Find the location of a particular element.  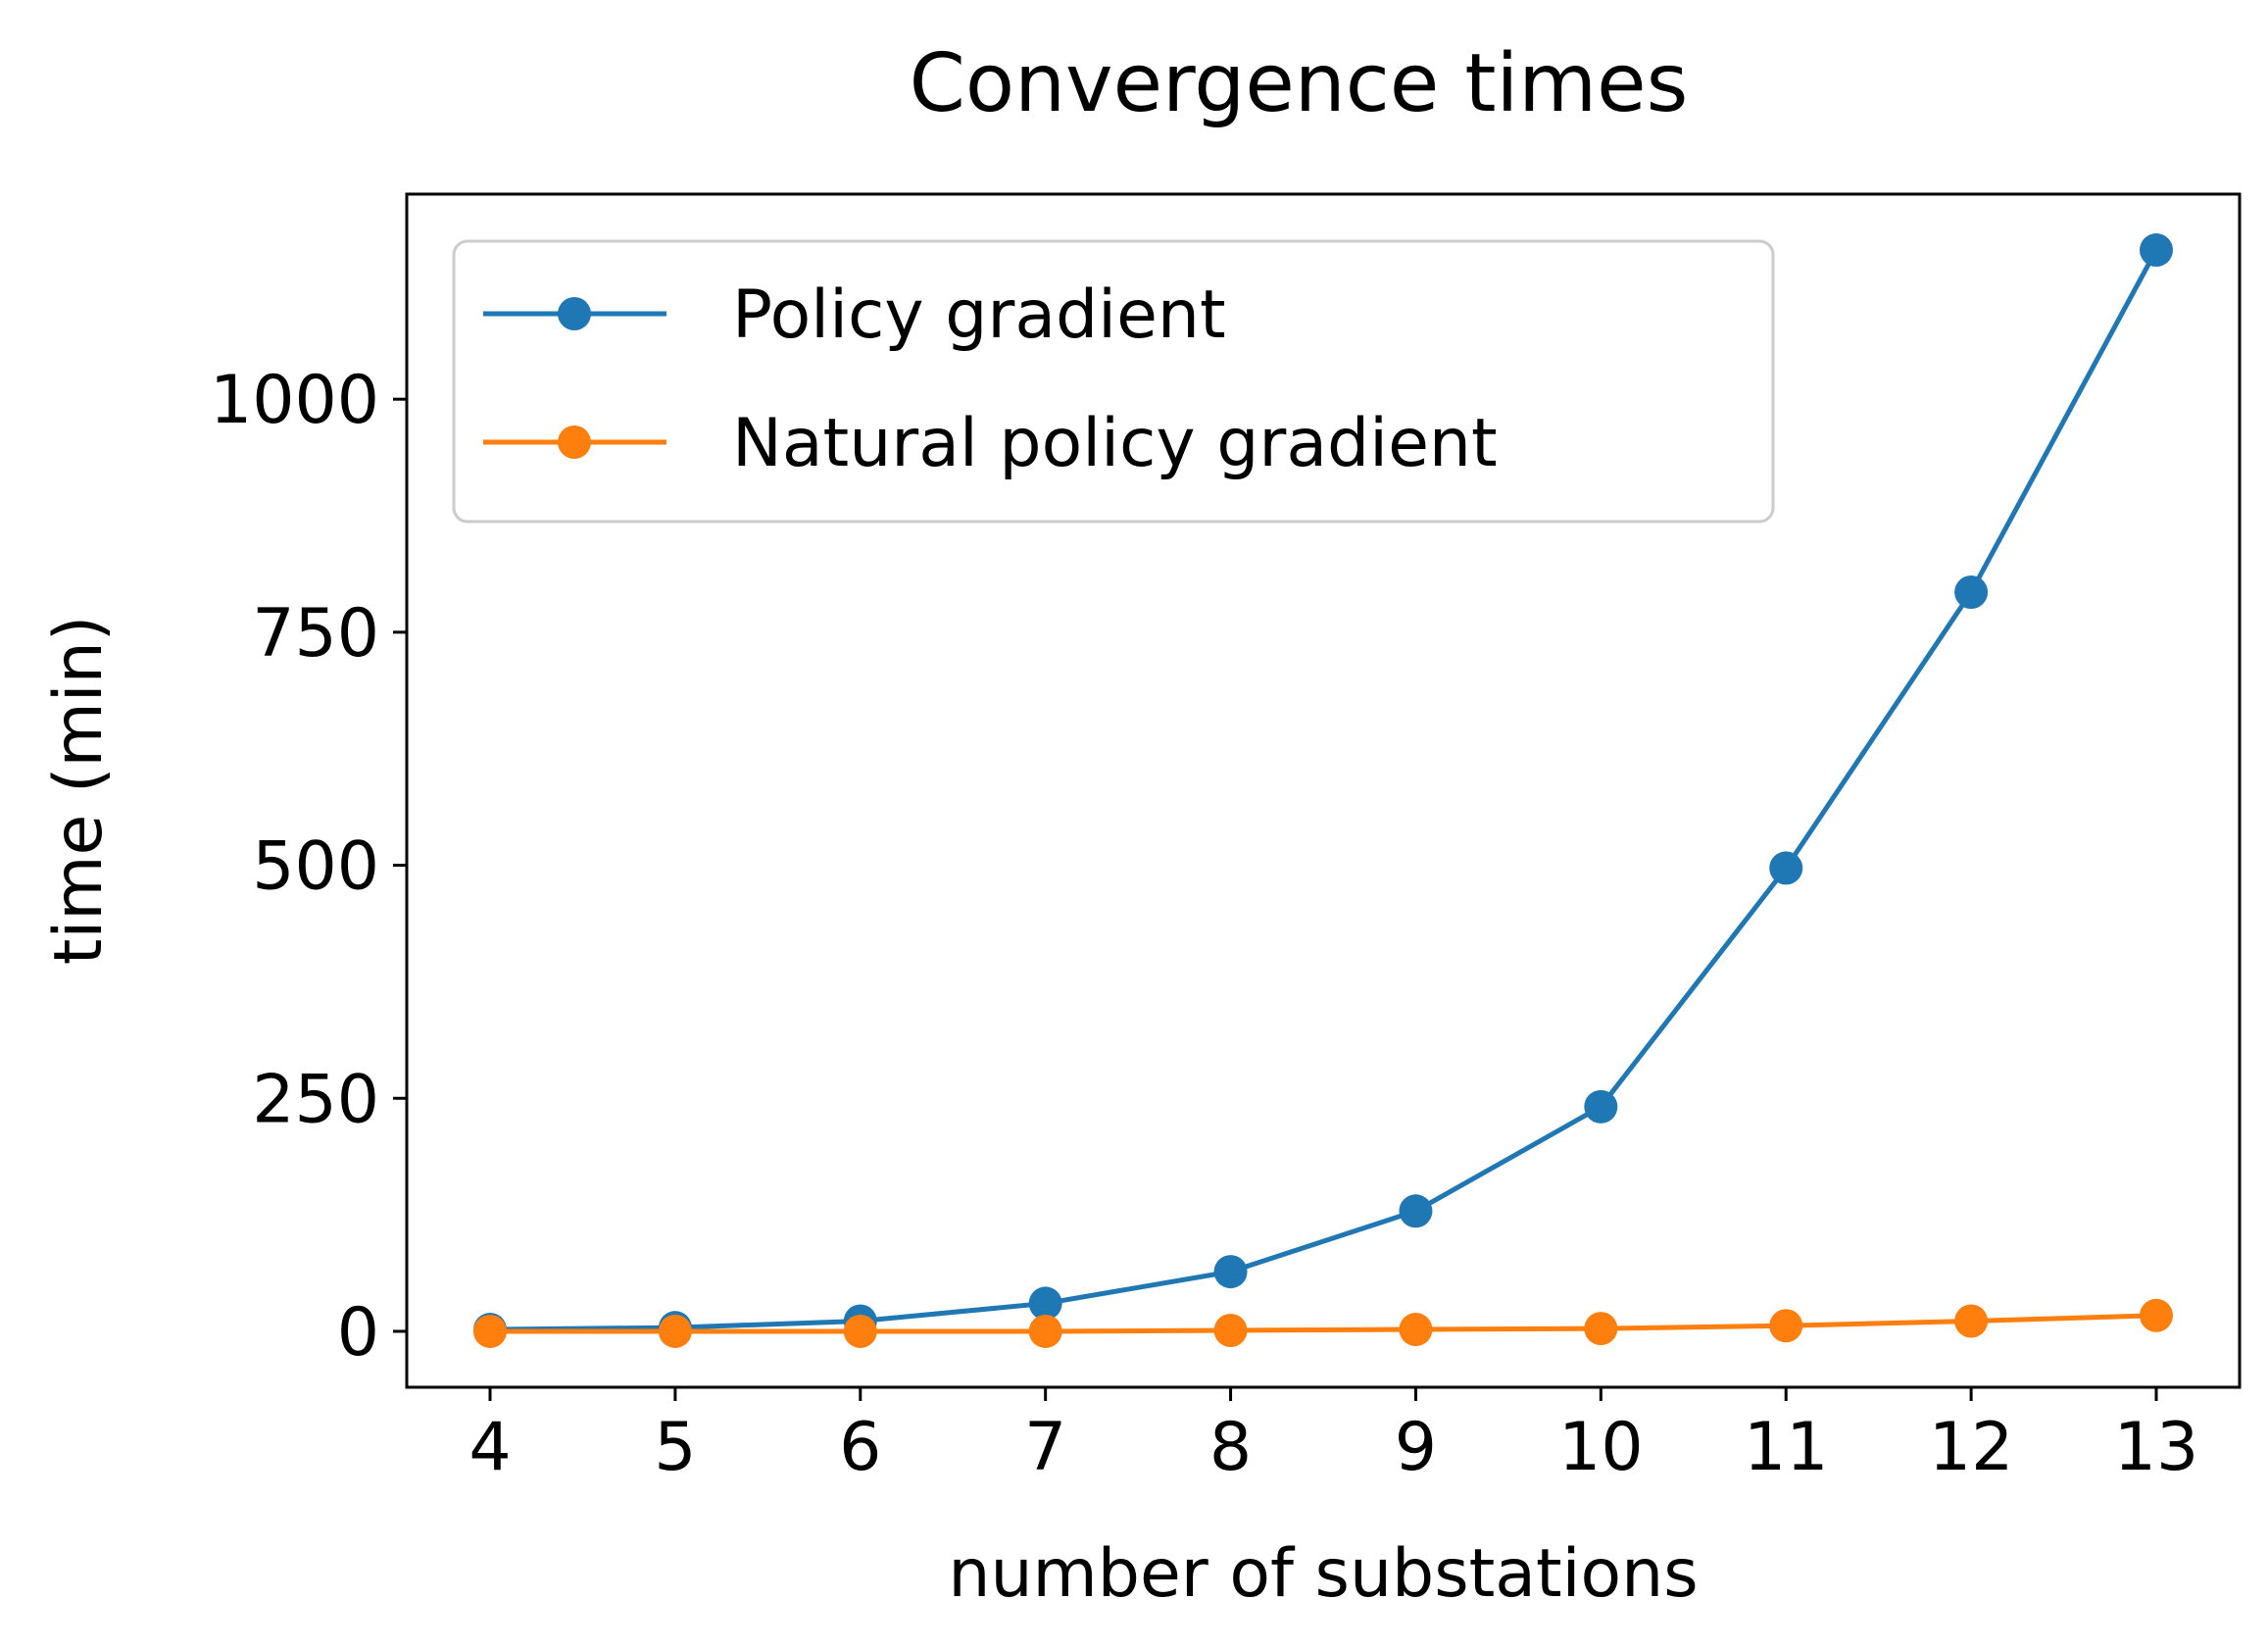

legend-item: Natural policy gradient is located at coordinates (990, 443).